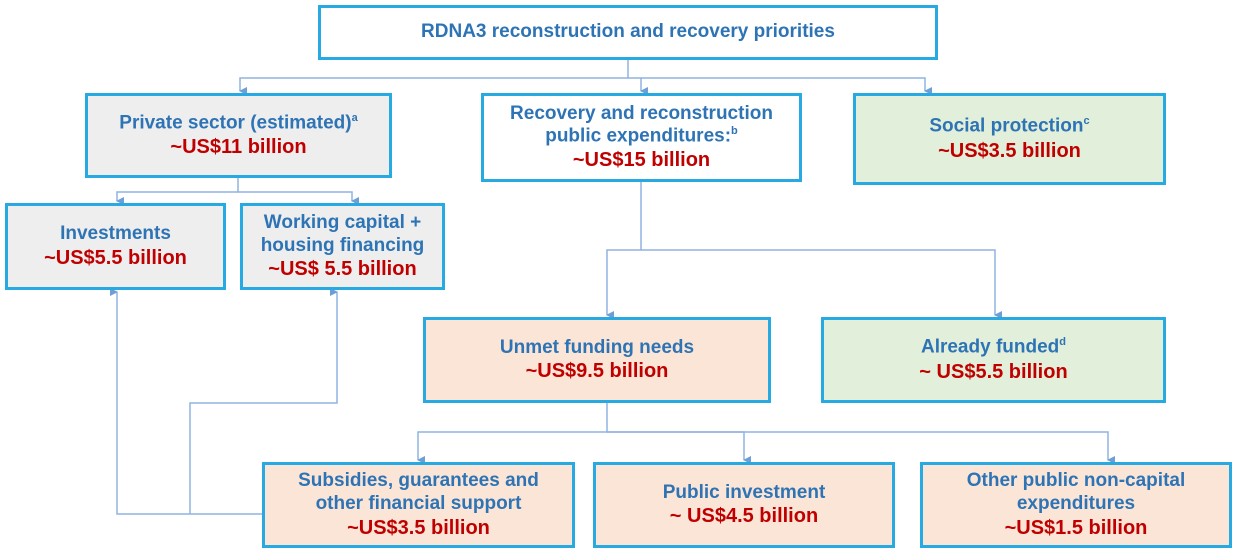 This screenshot has height=554, width=1236. I want to click on label-text: Private sector (estimated), so click(235, 123).